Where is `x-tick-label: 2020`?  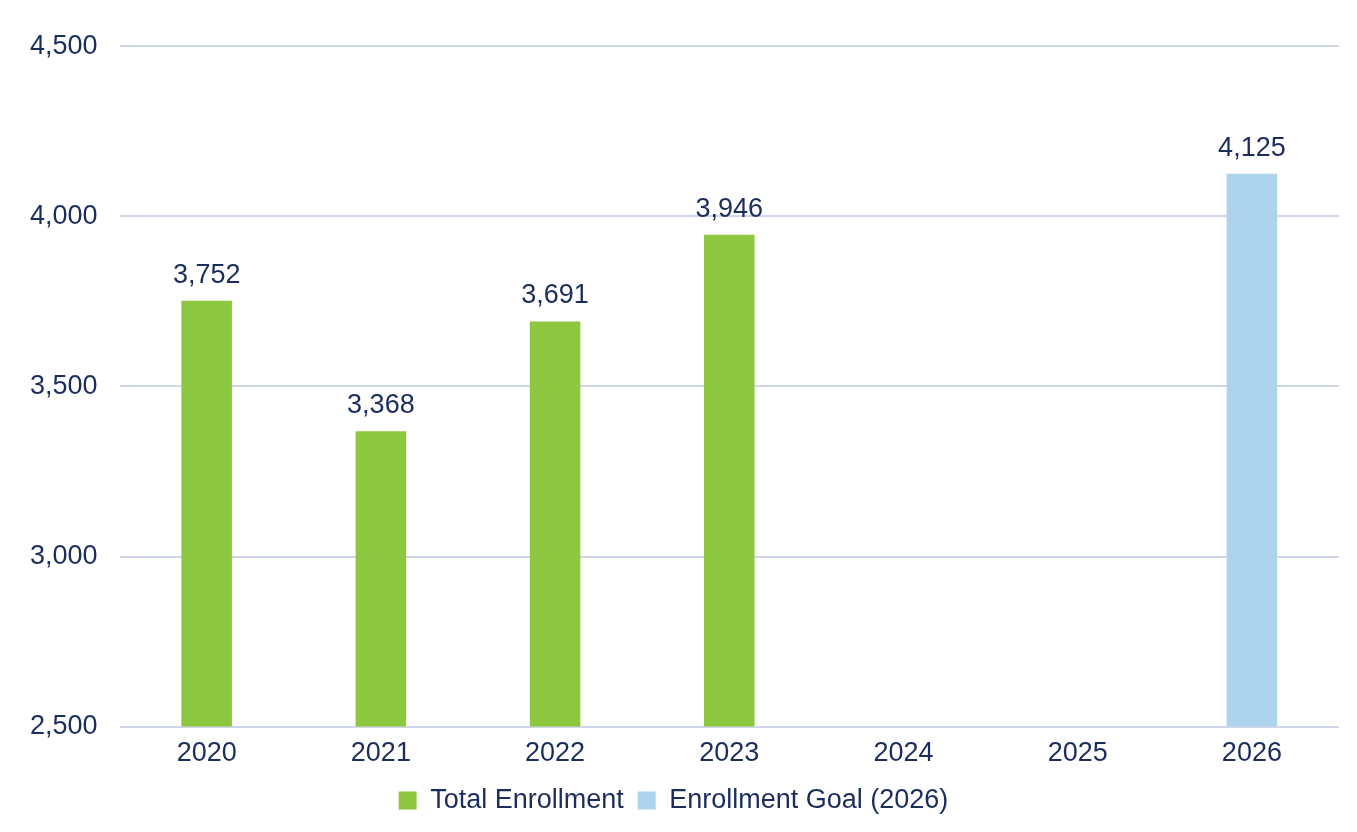
x-tick-label: 2020 is located at coordinates (206, 752).